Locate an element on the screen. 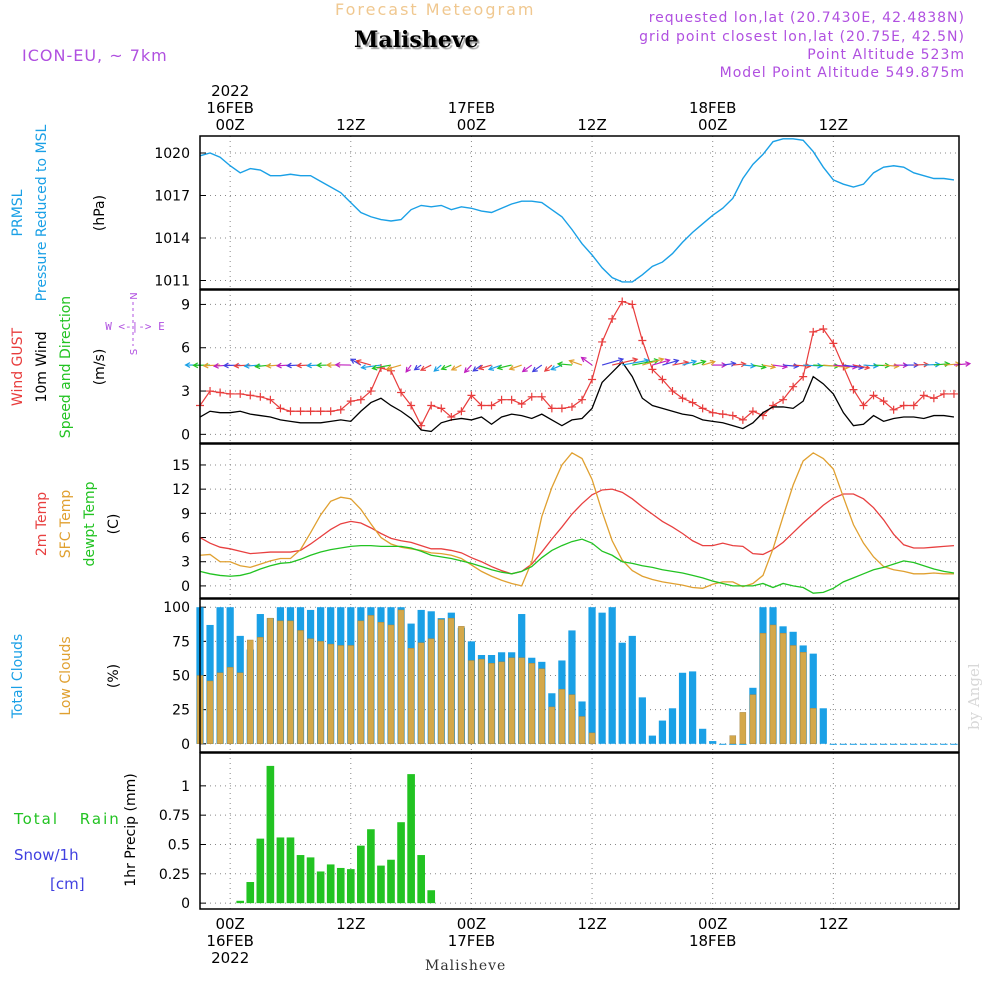  y-tick-label: 75 is located at coordinates (181, 642).